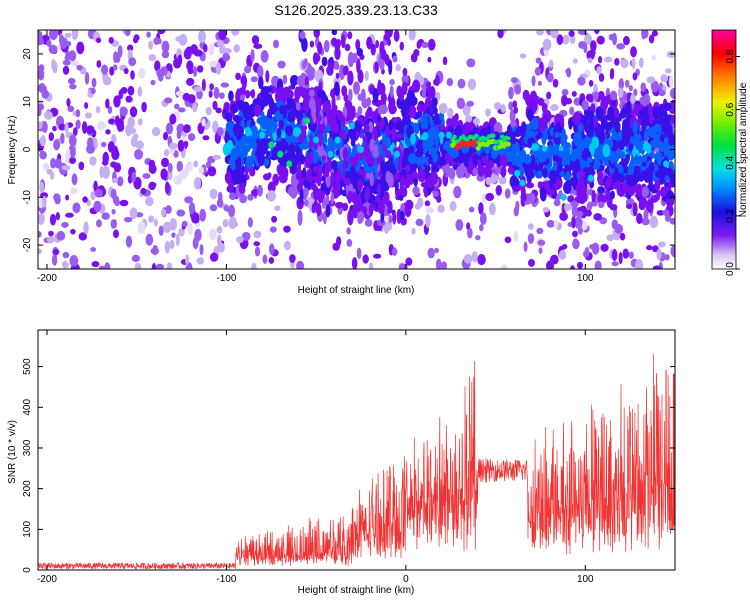  What do you see at coordinates (27, 570) in the screenshot?
I see `y-tick-label: 0` at bounding box center [27, 570].